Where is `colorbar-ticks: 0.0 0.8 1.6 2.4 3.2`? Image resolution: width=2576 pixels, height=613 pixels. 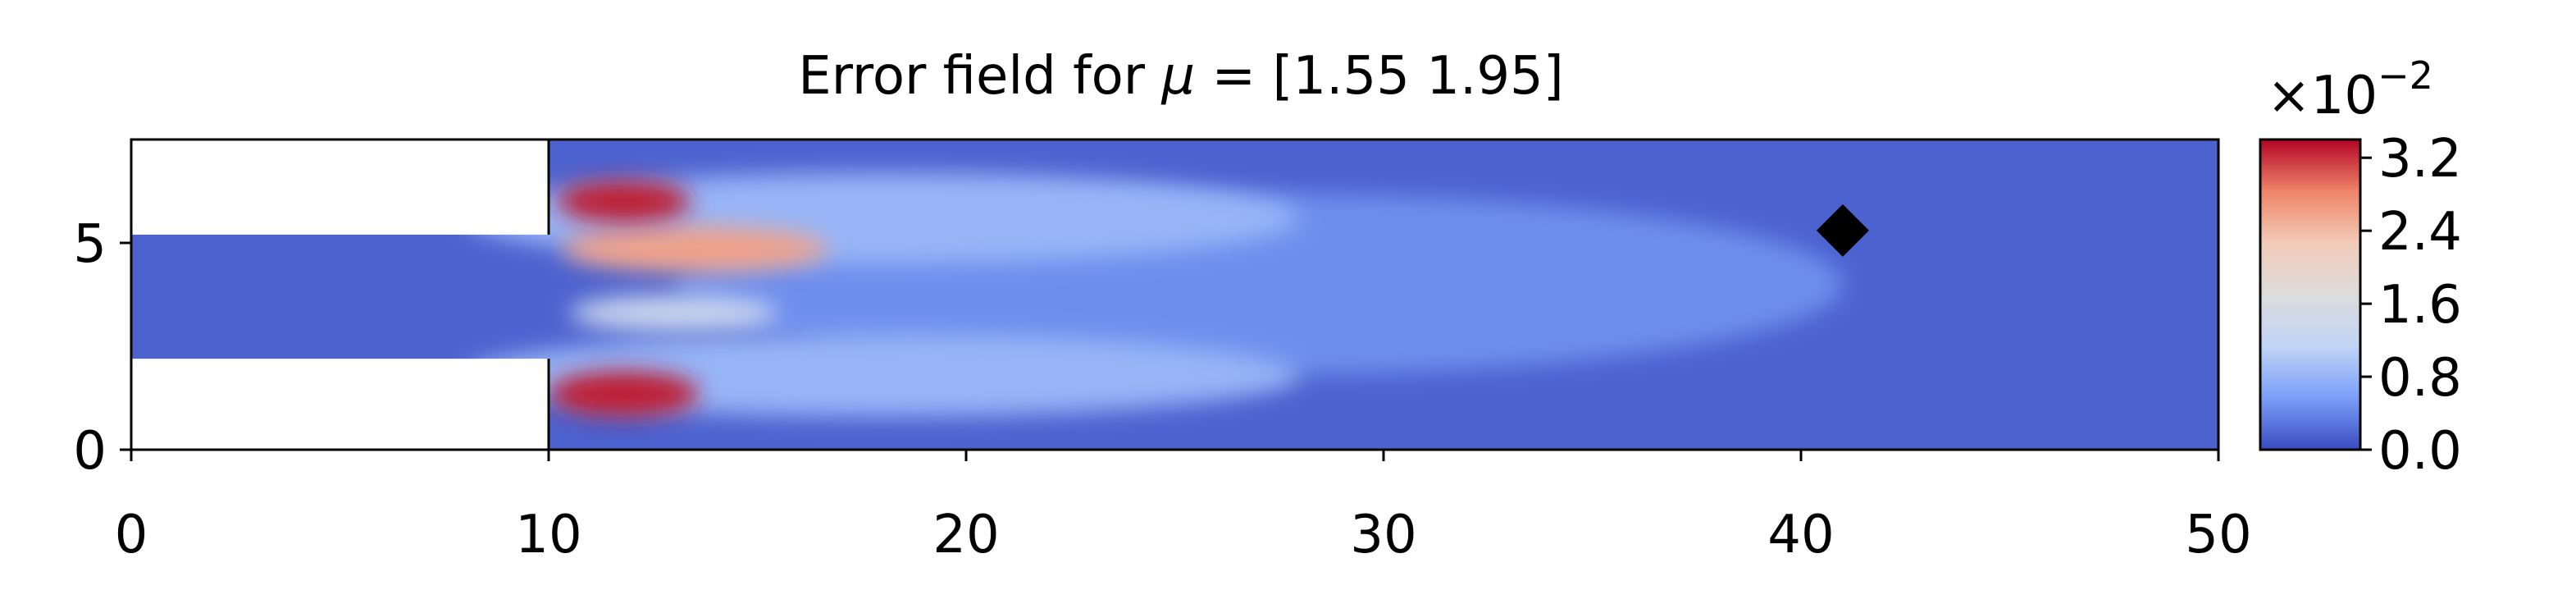 colorbar-ticks: 0.0 0.8 1.6 2.4 3.2 is located at coordinates (2411, 305).